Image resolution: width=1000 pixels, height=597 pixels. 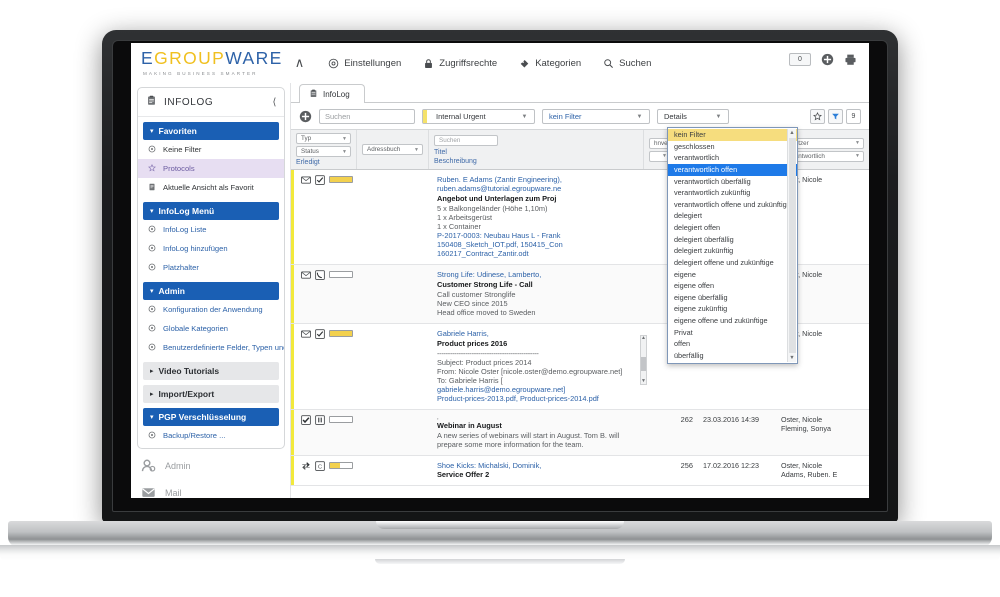 I want to click on addressbook-select: Adressbuch ▼, so click(x=392, y=149).